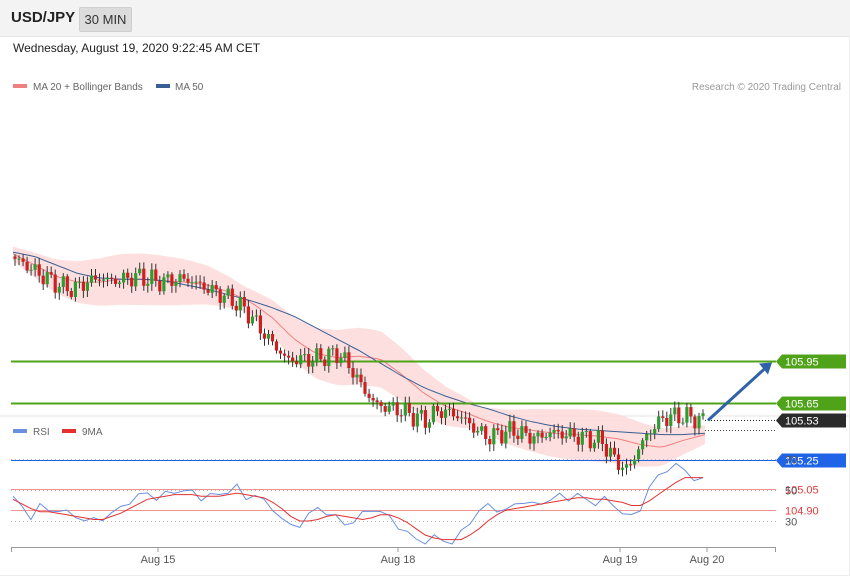  I want to click on legend-swatch-9ma, so click(69, 431).